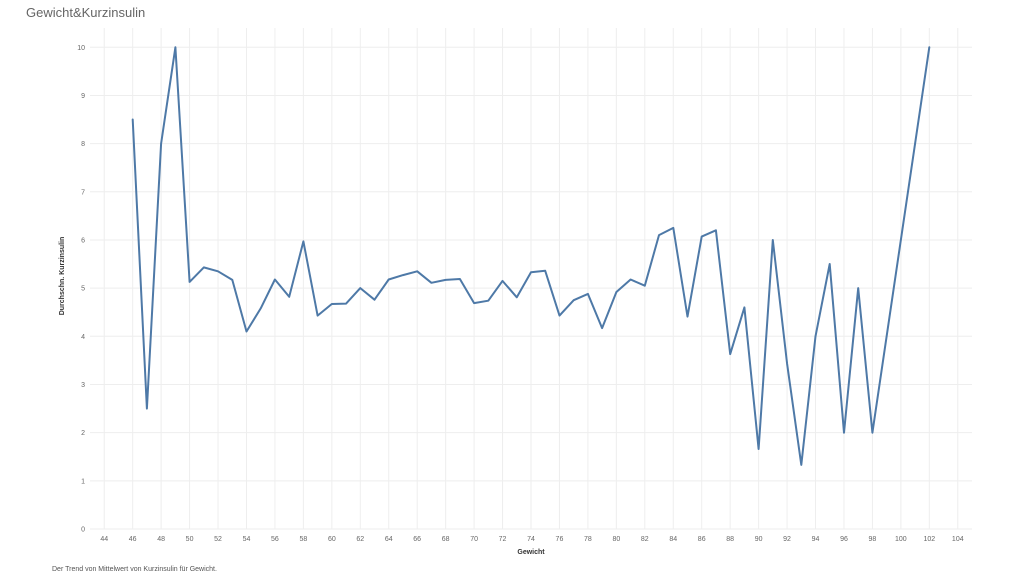  I want to click on x-tick-label: 44, so click(104, 539).